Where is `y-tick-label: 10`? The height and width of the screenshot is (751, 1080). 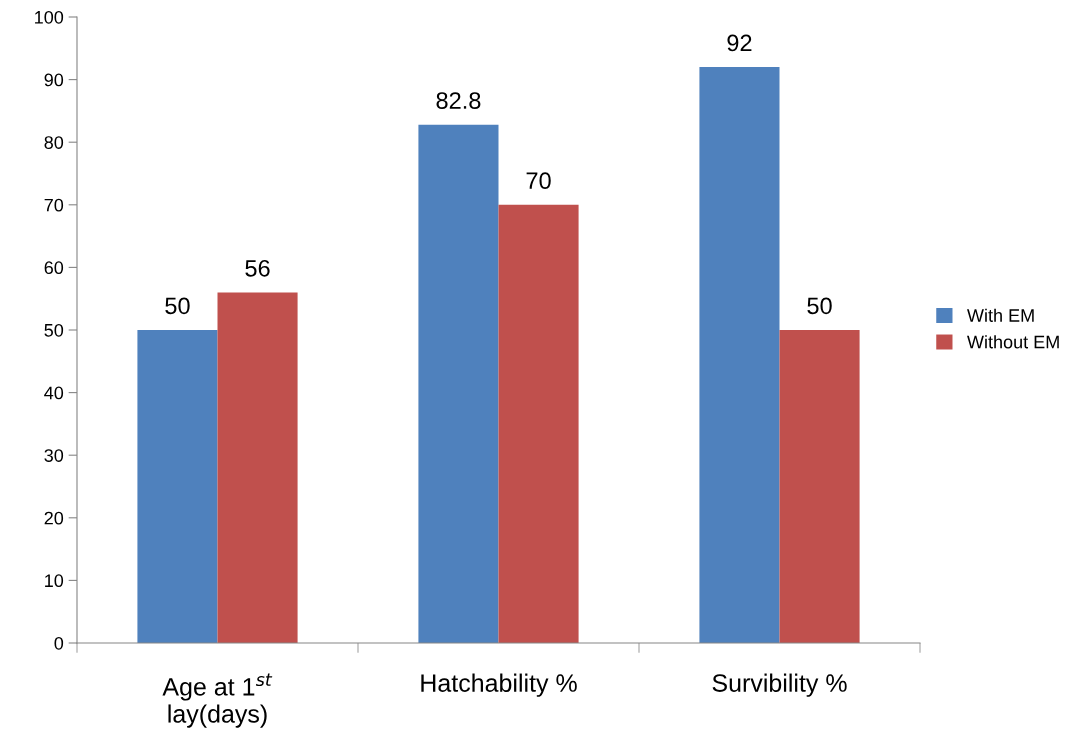 y-tick-label: 10 is located at coordinates (54, 581).